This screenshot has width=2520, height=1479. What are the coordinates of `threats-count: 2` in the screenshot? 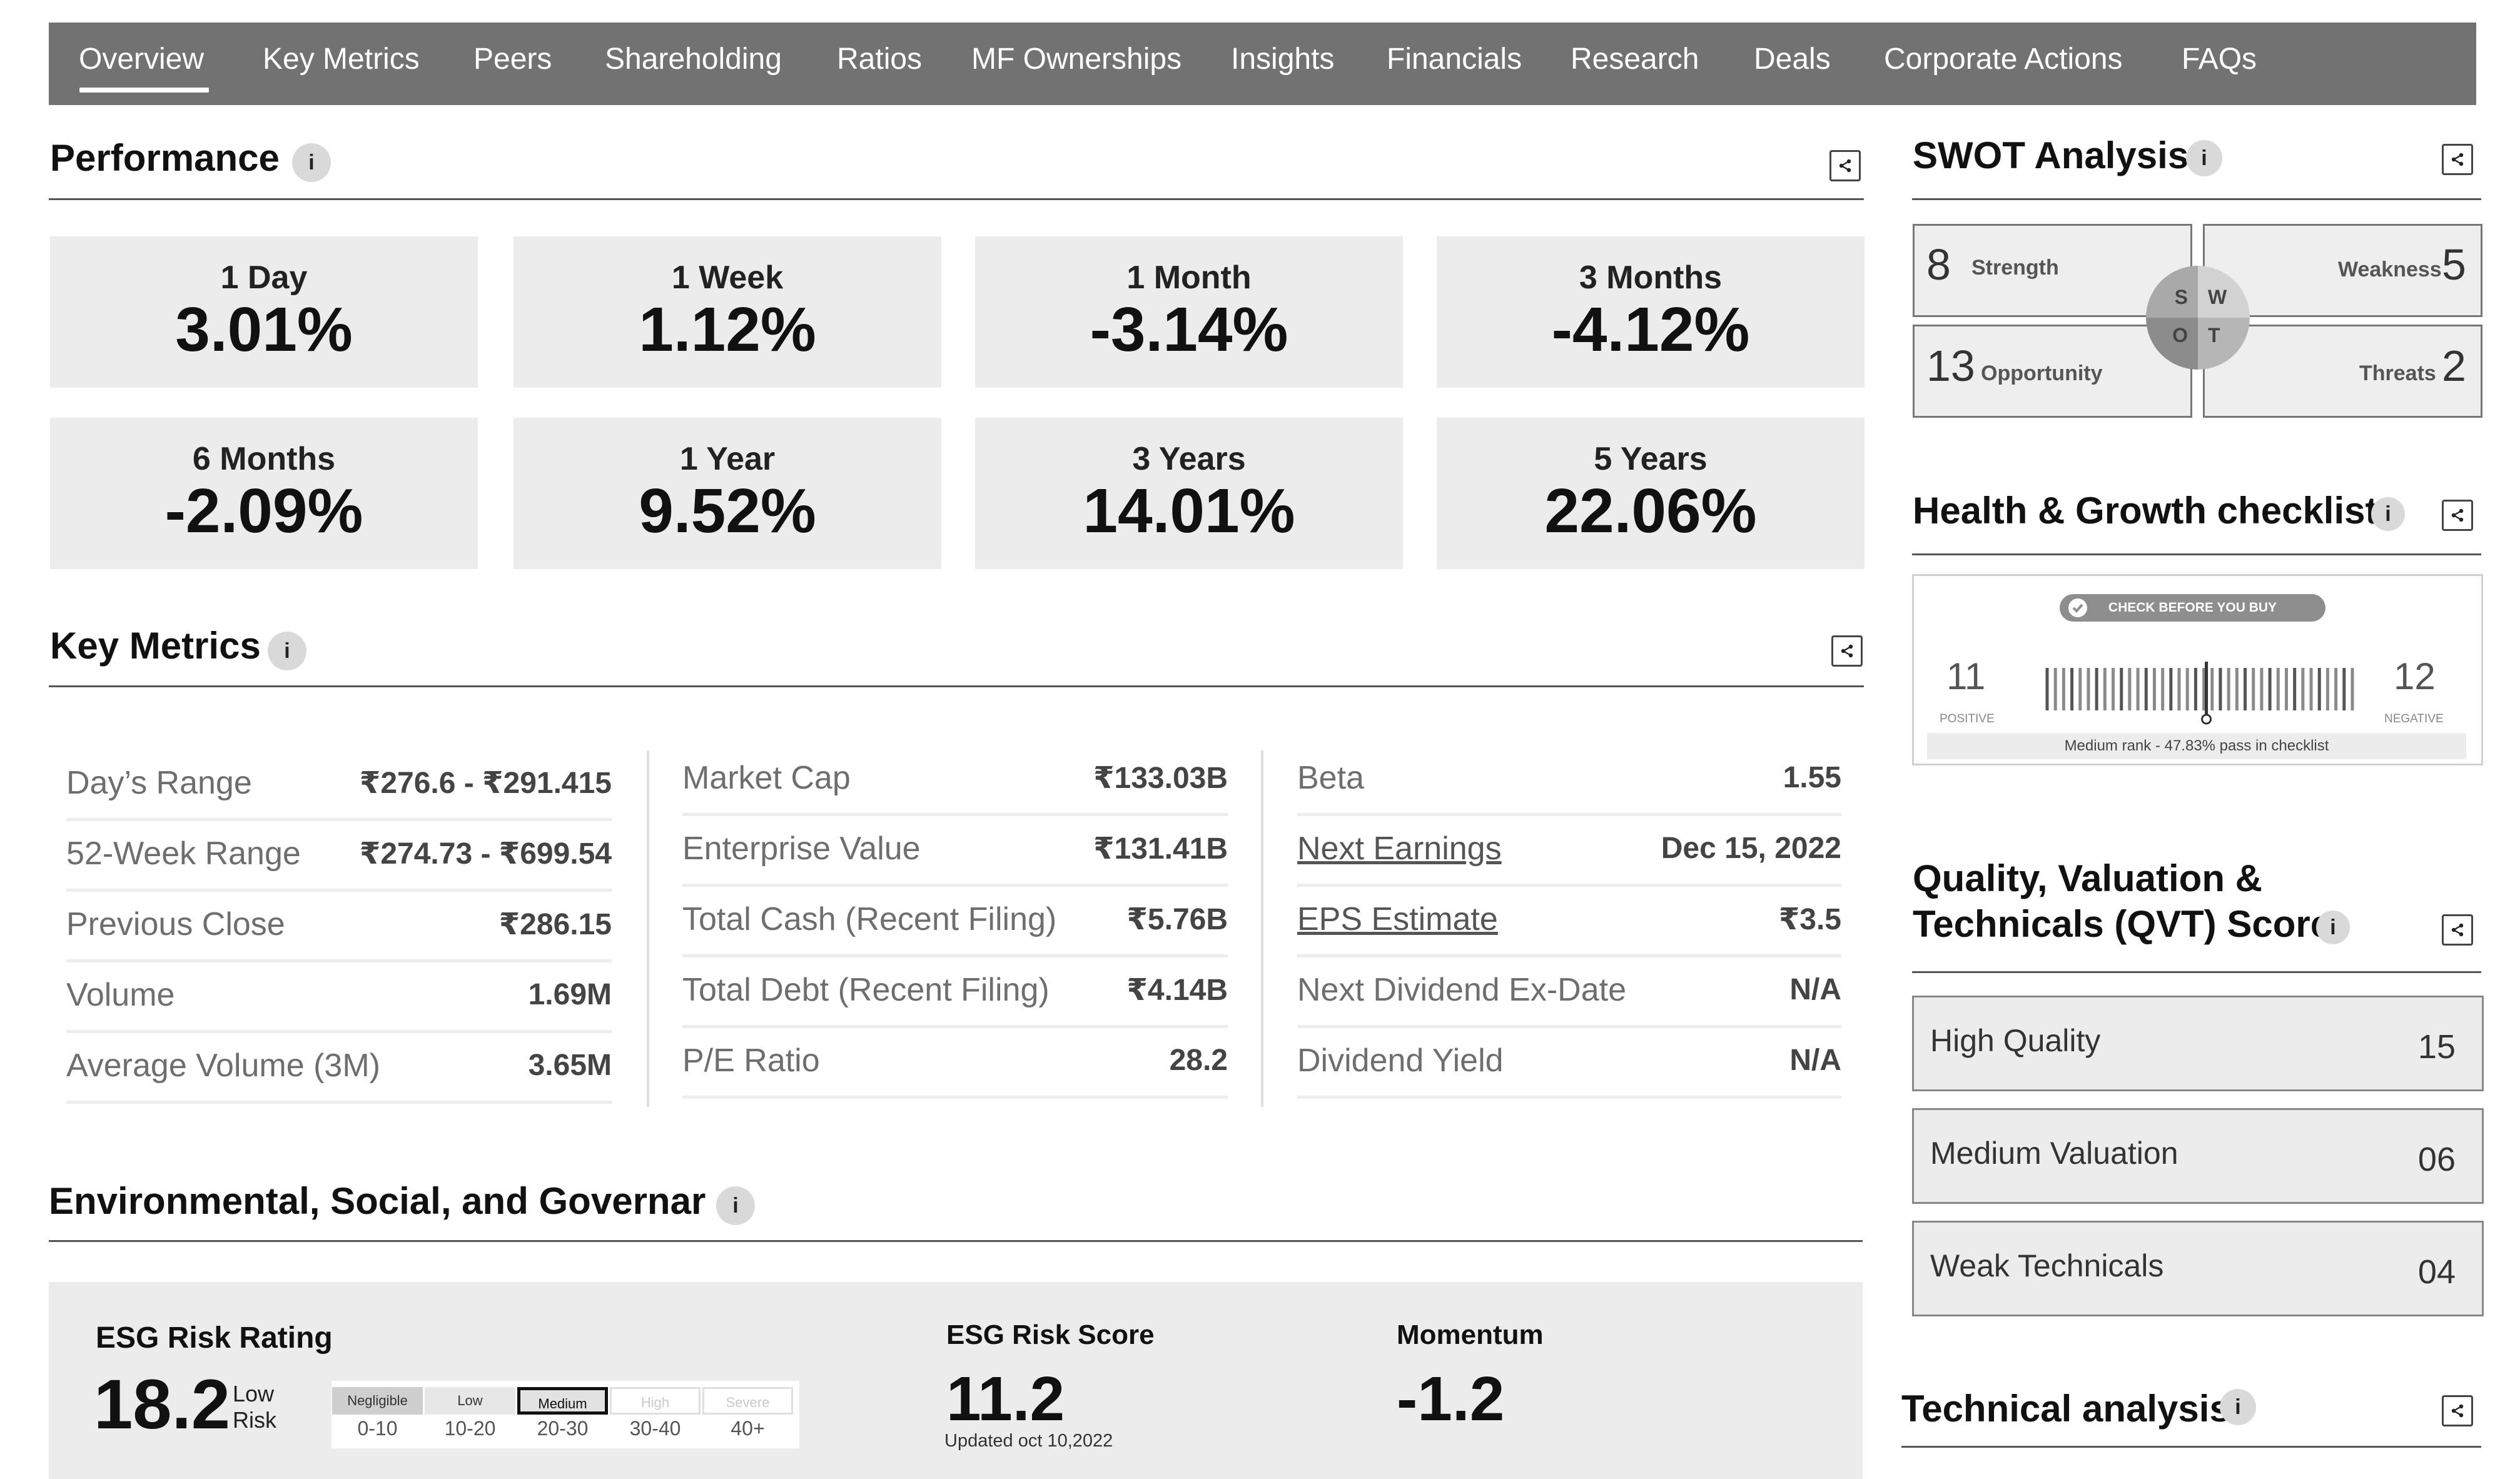 It's located at (2454, 365).